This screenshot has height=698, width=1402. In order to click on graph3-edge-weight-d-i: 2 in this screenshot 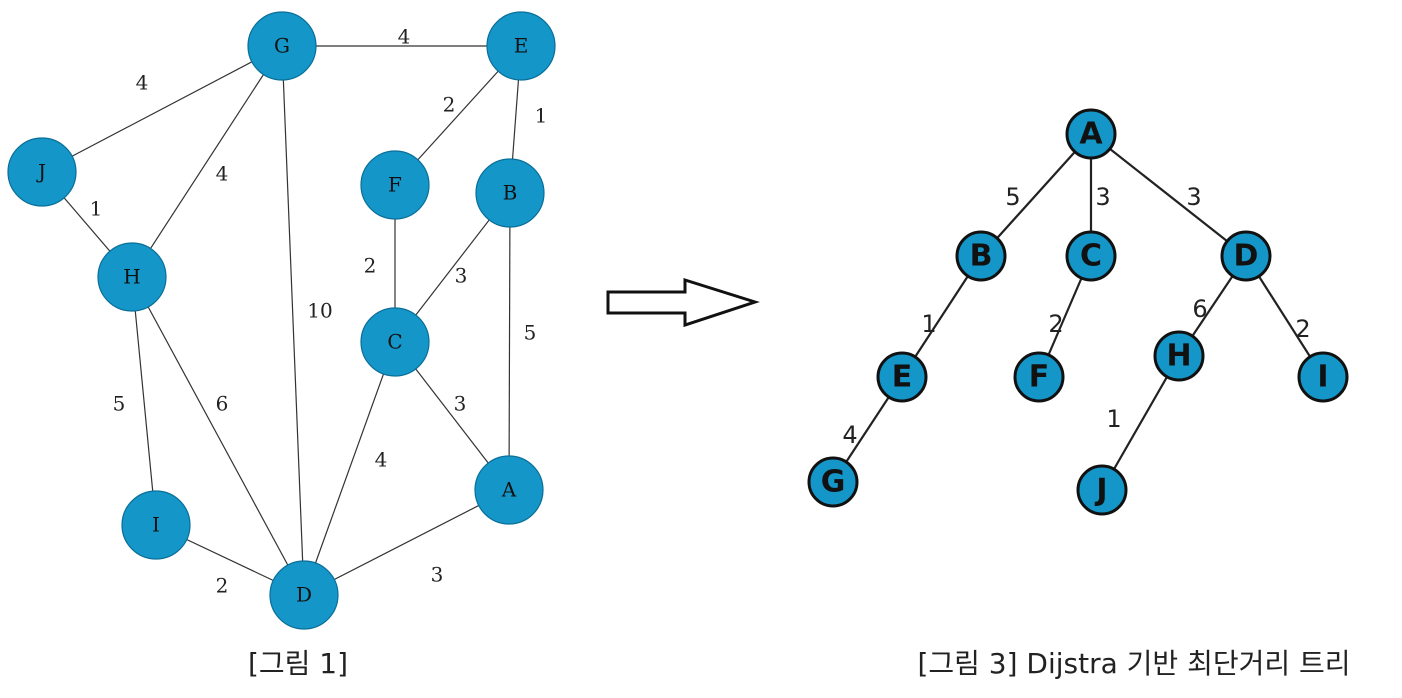, I will do `click(1302, 329)`.